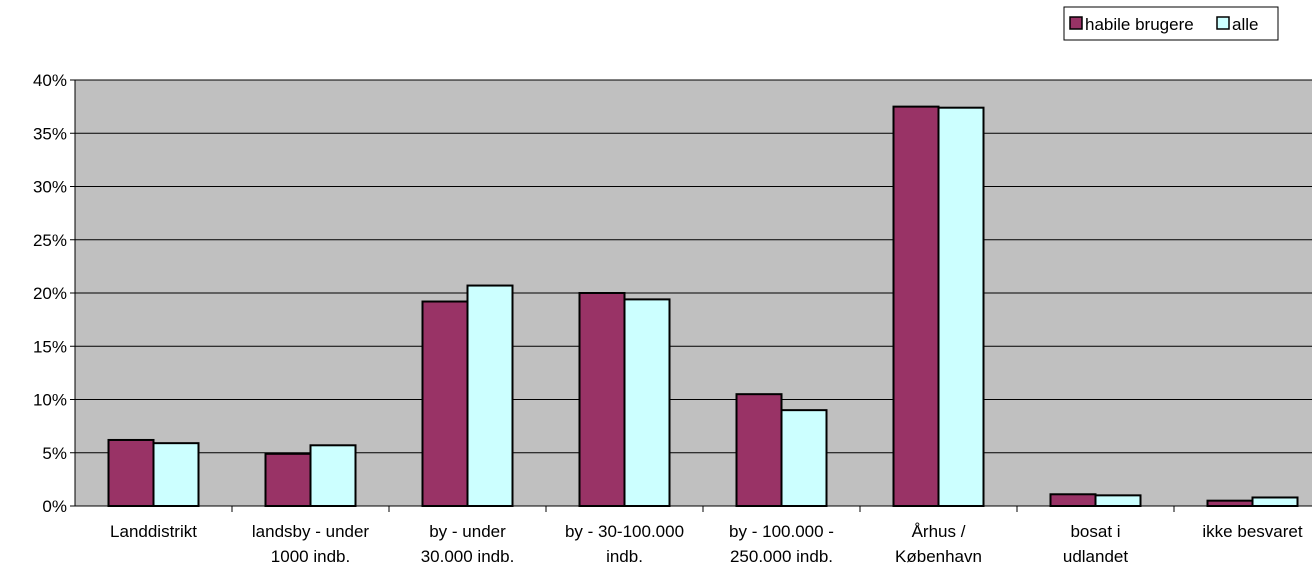 The width and height of the screenshot is (1312, 575). I want to click on legend-label: habile brugere, so click(1139, 24).